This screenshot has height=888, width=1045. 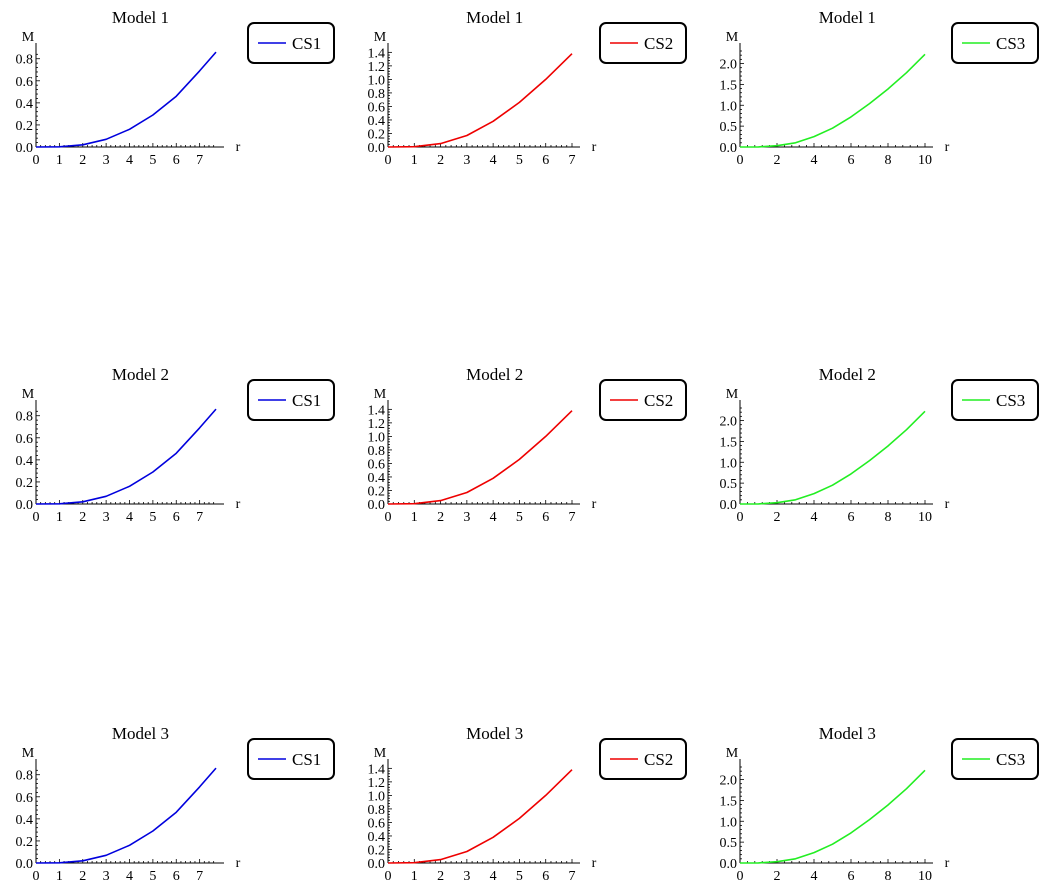 What do you see at coordinates (888, 876) in the screenshot?
I see `x-tick-label: 8` at bounding box center [888, 876].